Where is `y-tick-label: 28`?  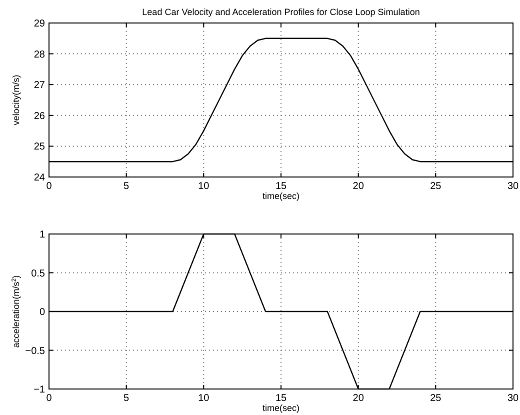 y-tick-label: 28 is located at coordinates (40, 54).